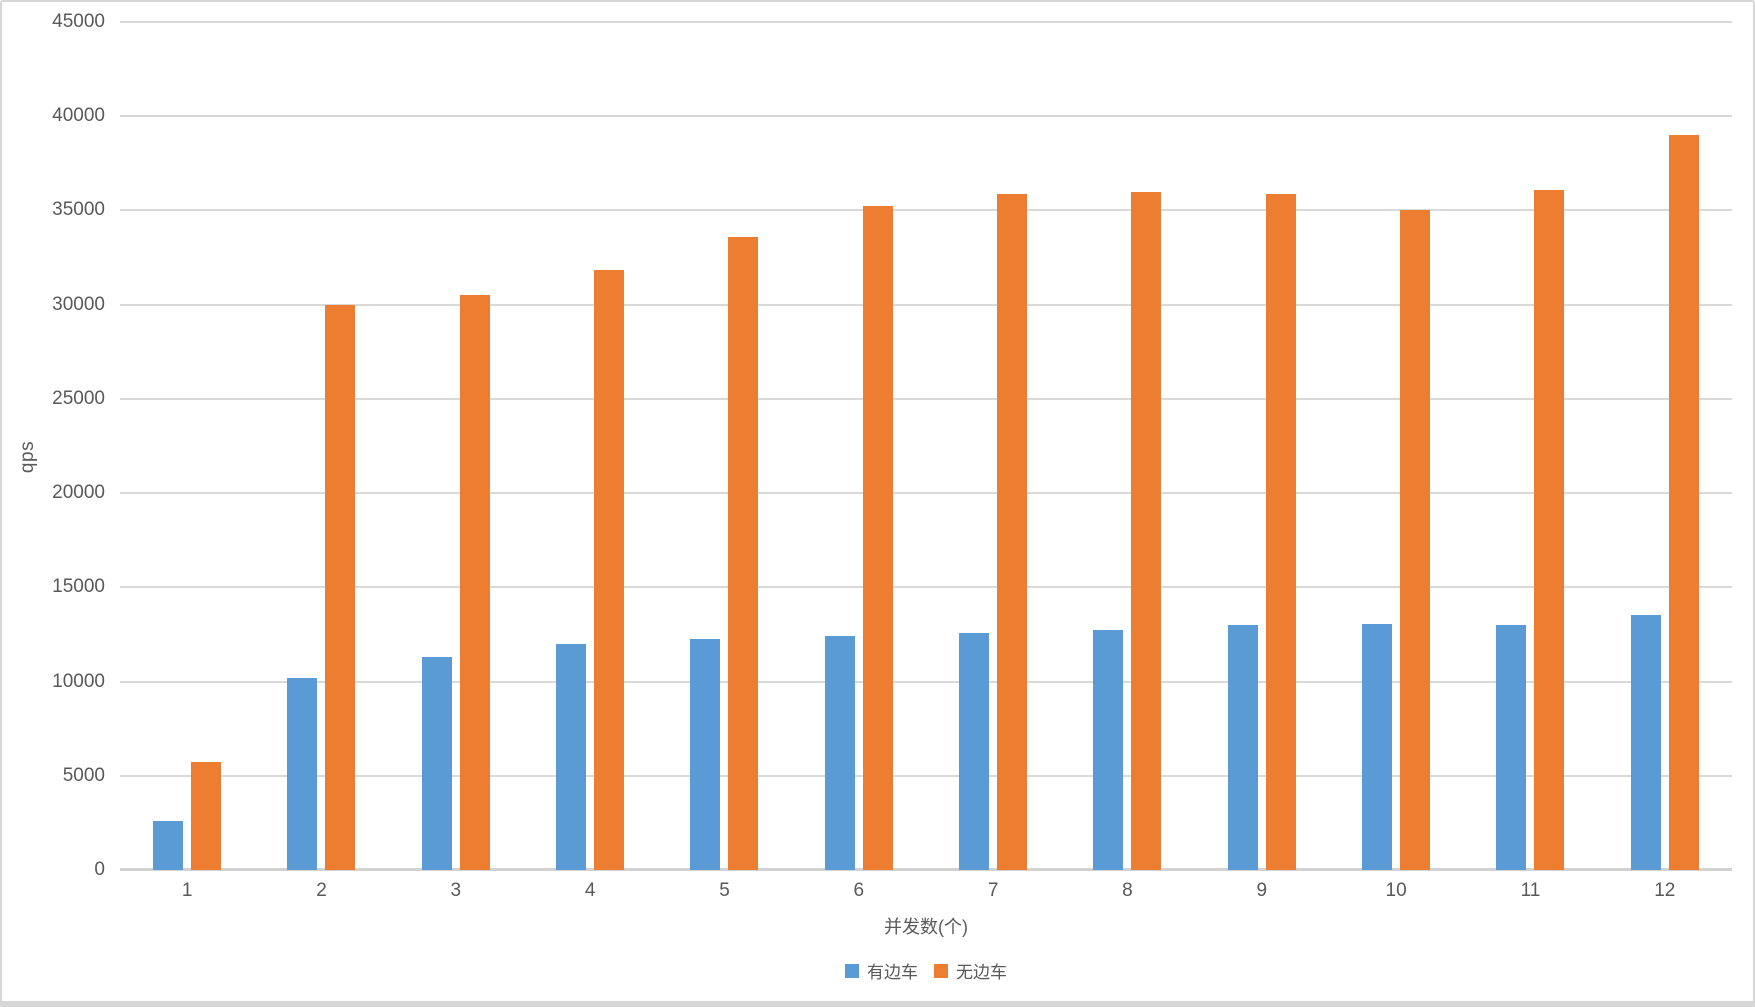 Image resolution: width=1755 pixels, height=1007 pixels. I want to click on x-tick-label-6: 6, so click(859, 890).